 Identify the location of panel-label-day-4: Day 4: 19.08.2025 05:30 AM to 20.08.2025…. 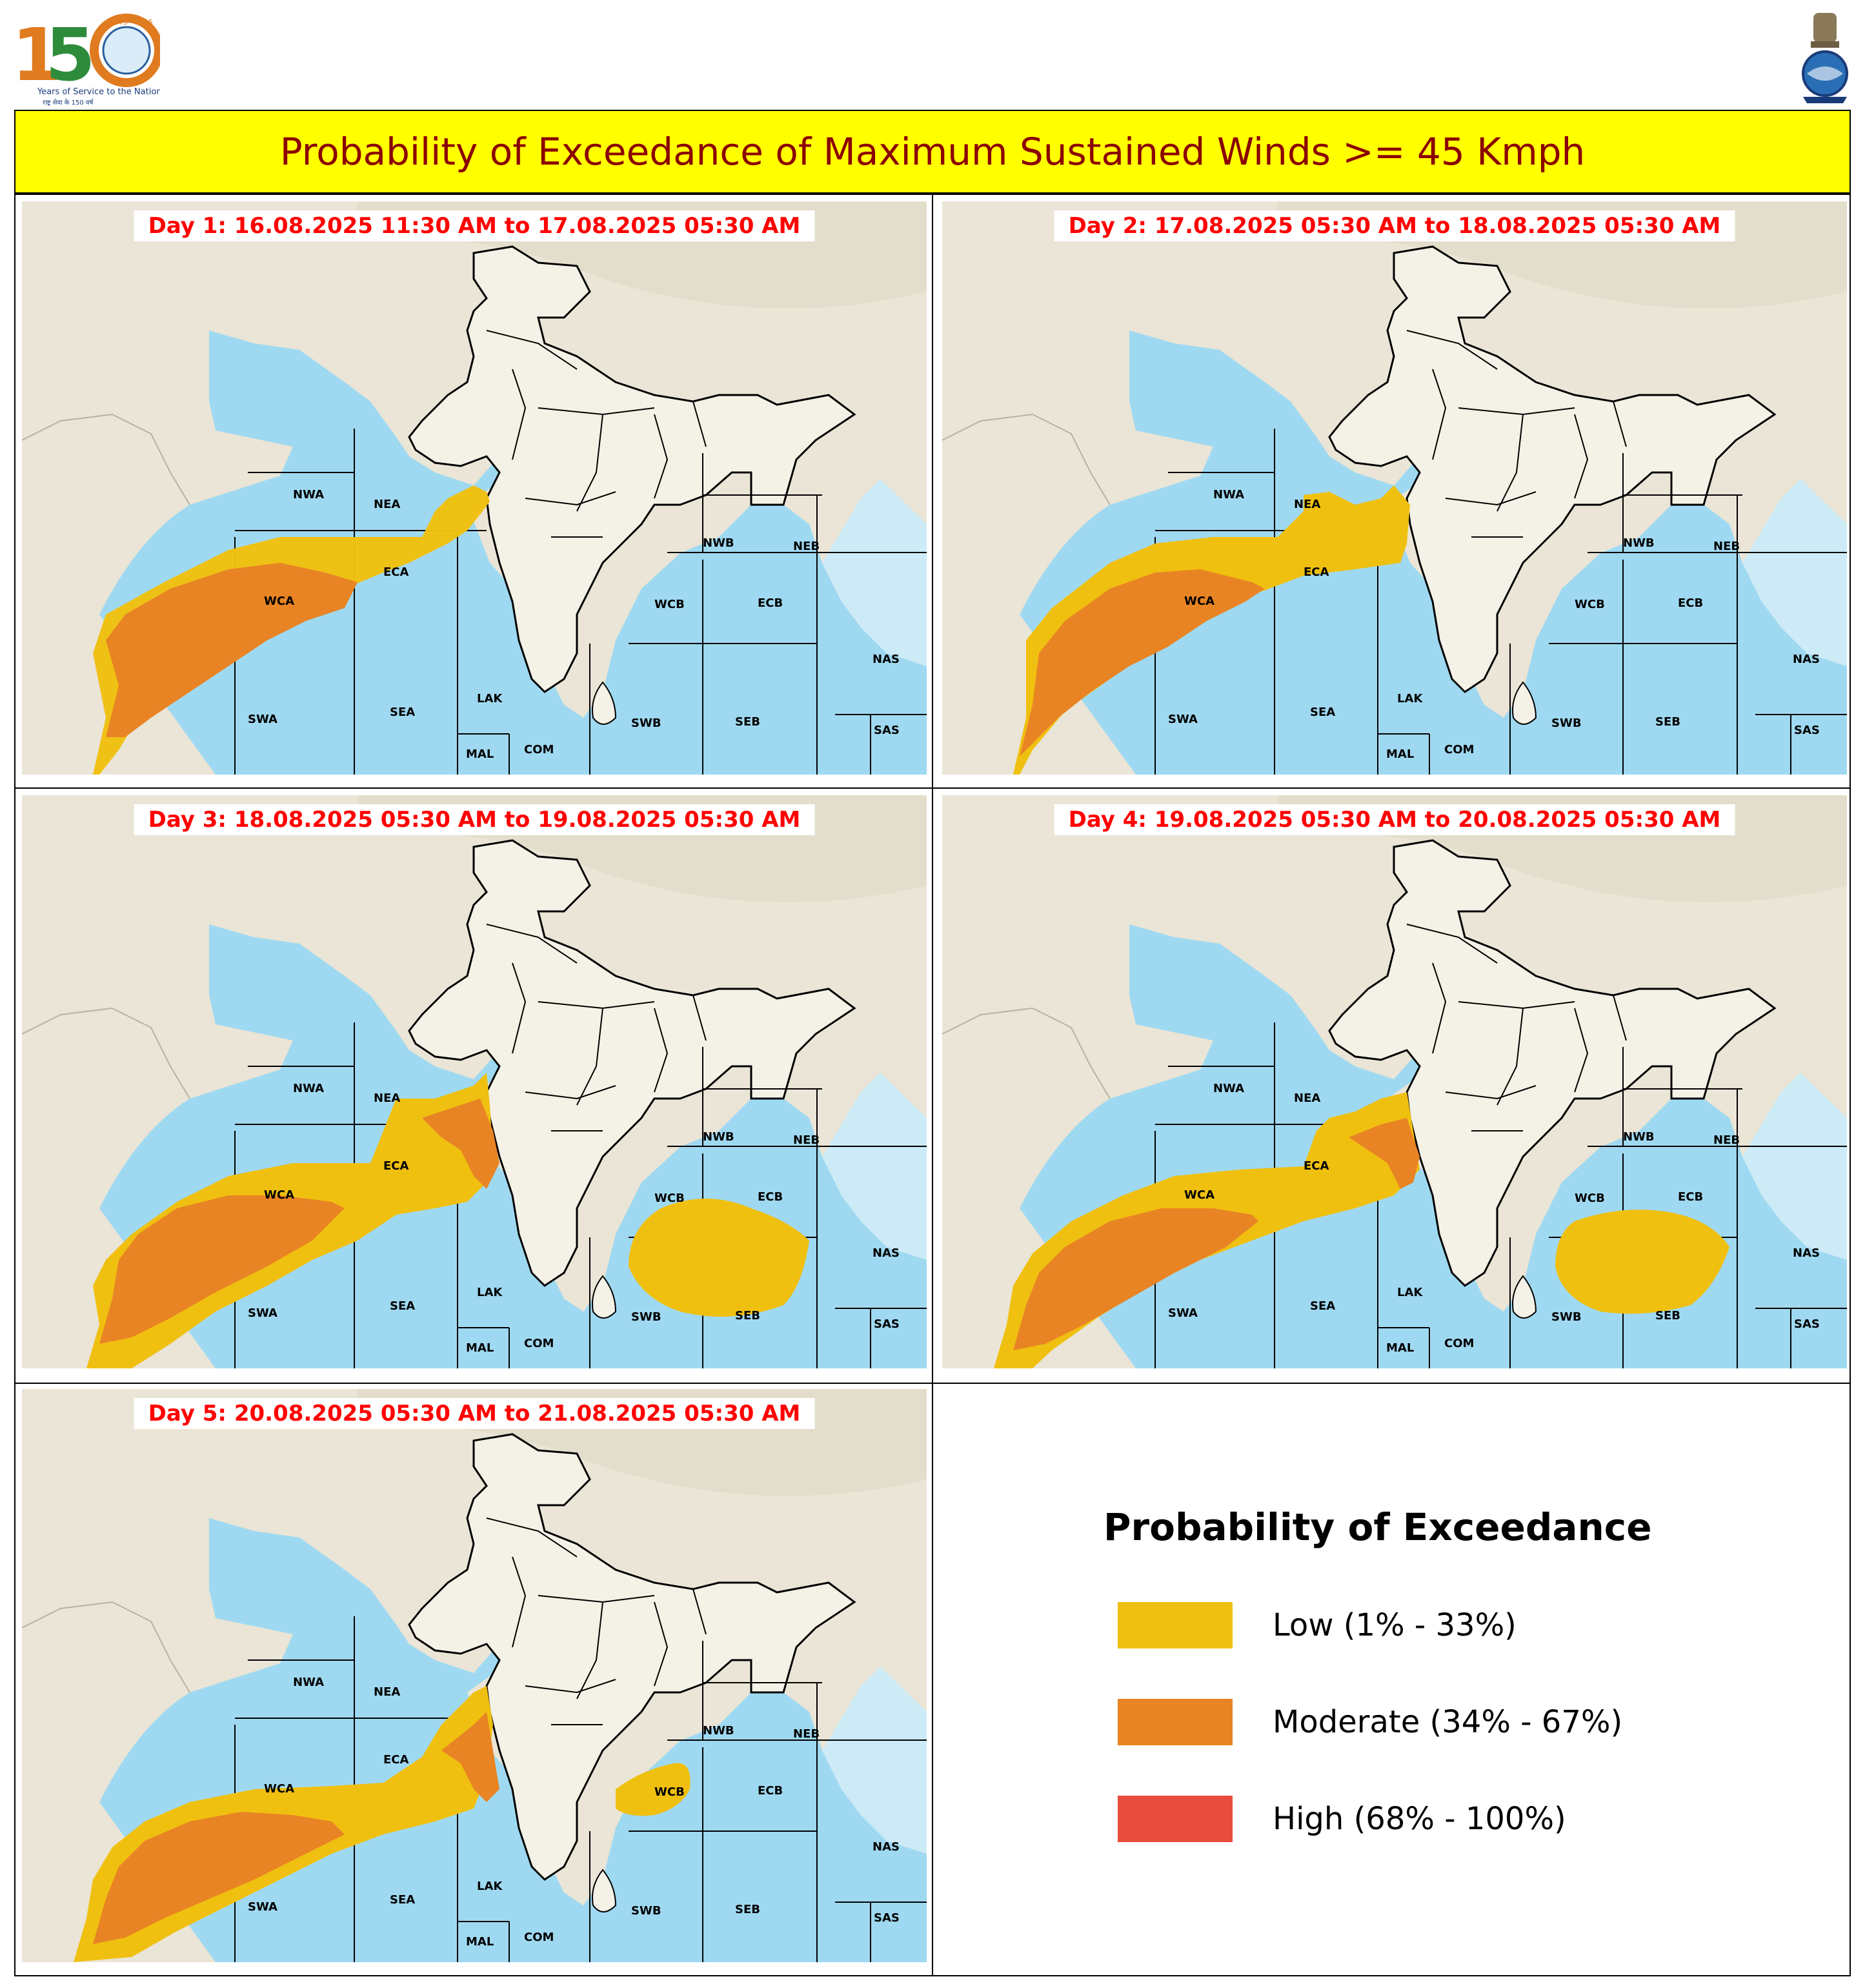
(1394, 820).